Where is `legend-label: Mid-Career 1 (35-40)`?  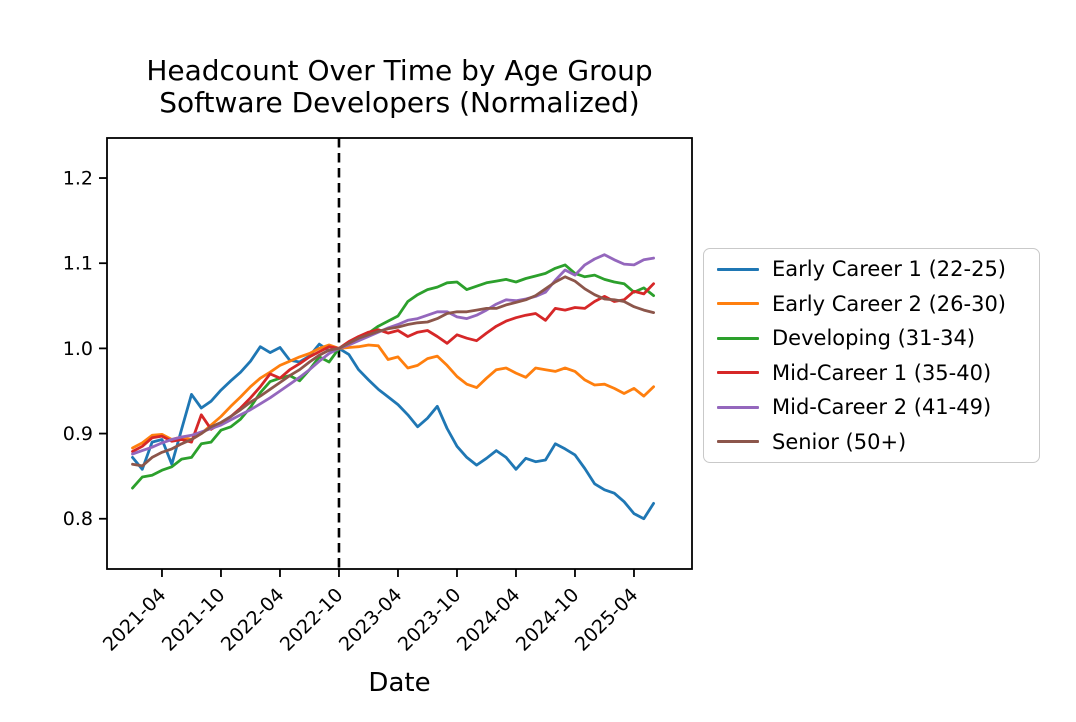
legend-label: Mid-Career 1 (35-40) is located at coordinates (882, 372).